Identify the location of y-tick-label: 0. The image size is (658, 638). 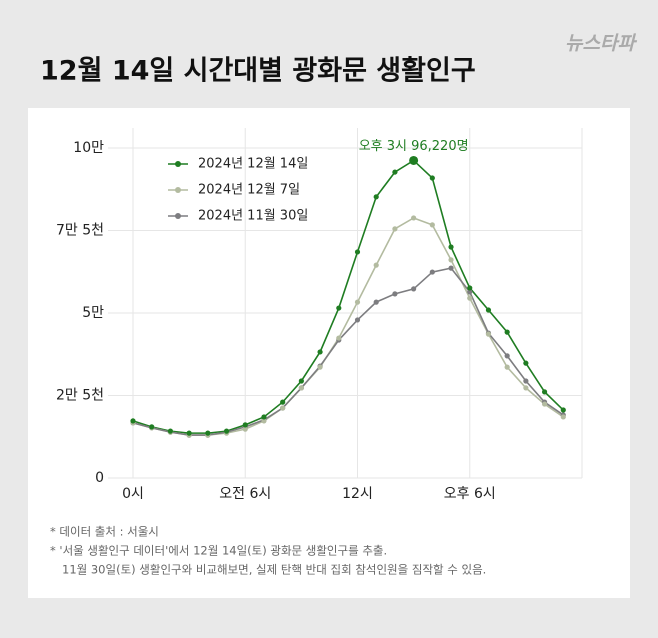
(99, 478).